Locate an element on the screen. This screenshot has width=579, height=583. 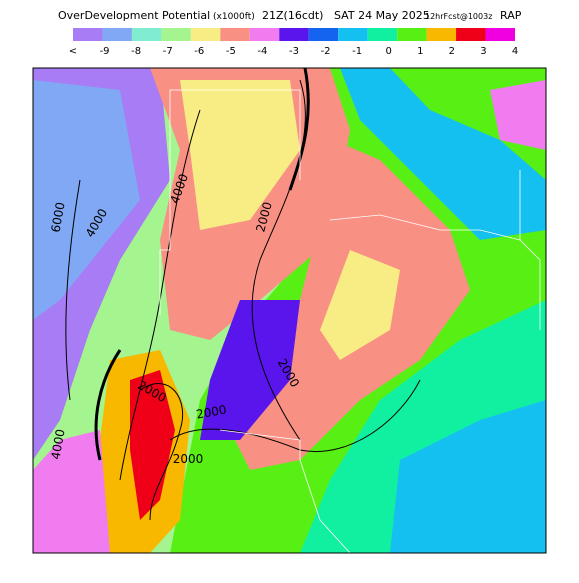
legend-label: 1 is located at coordinates (420, 51).